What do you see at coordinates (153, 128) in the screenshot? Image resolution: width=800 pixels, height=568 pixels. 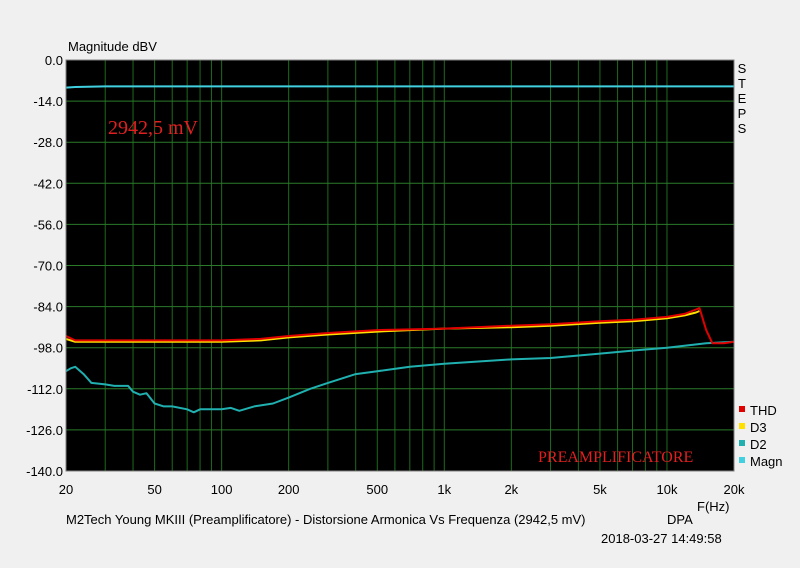 I see `level-annotation: 2942,5 mV` at bounding box center [153, 128].